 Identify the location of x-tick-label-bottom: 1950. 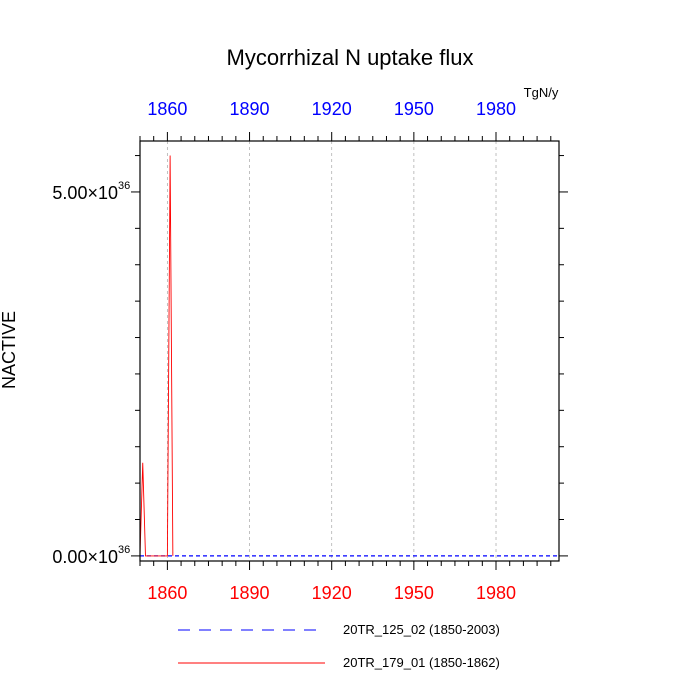
(414, 593).